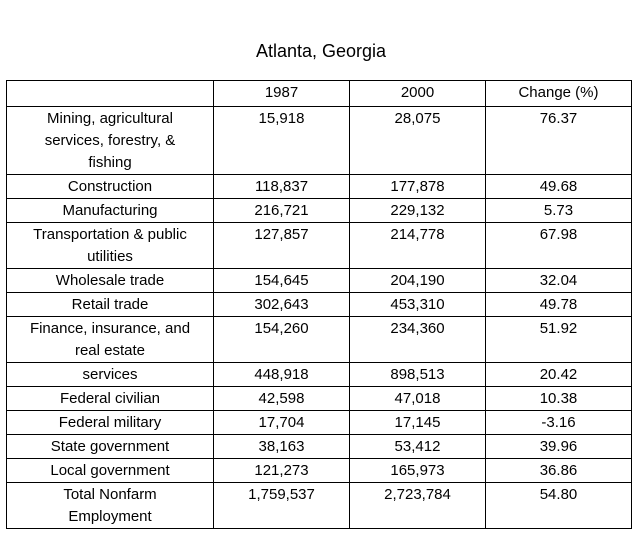 This screenshot has width=642, height=538. I want to click on header-cell-2000: 2000, so click(417, 93).